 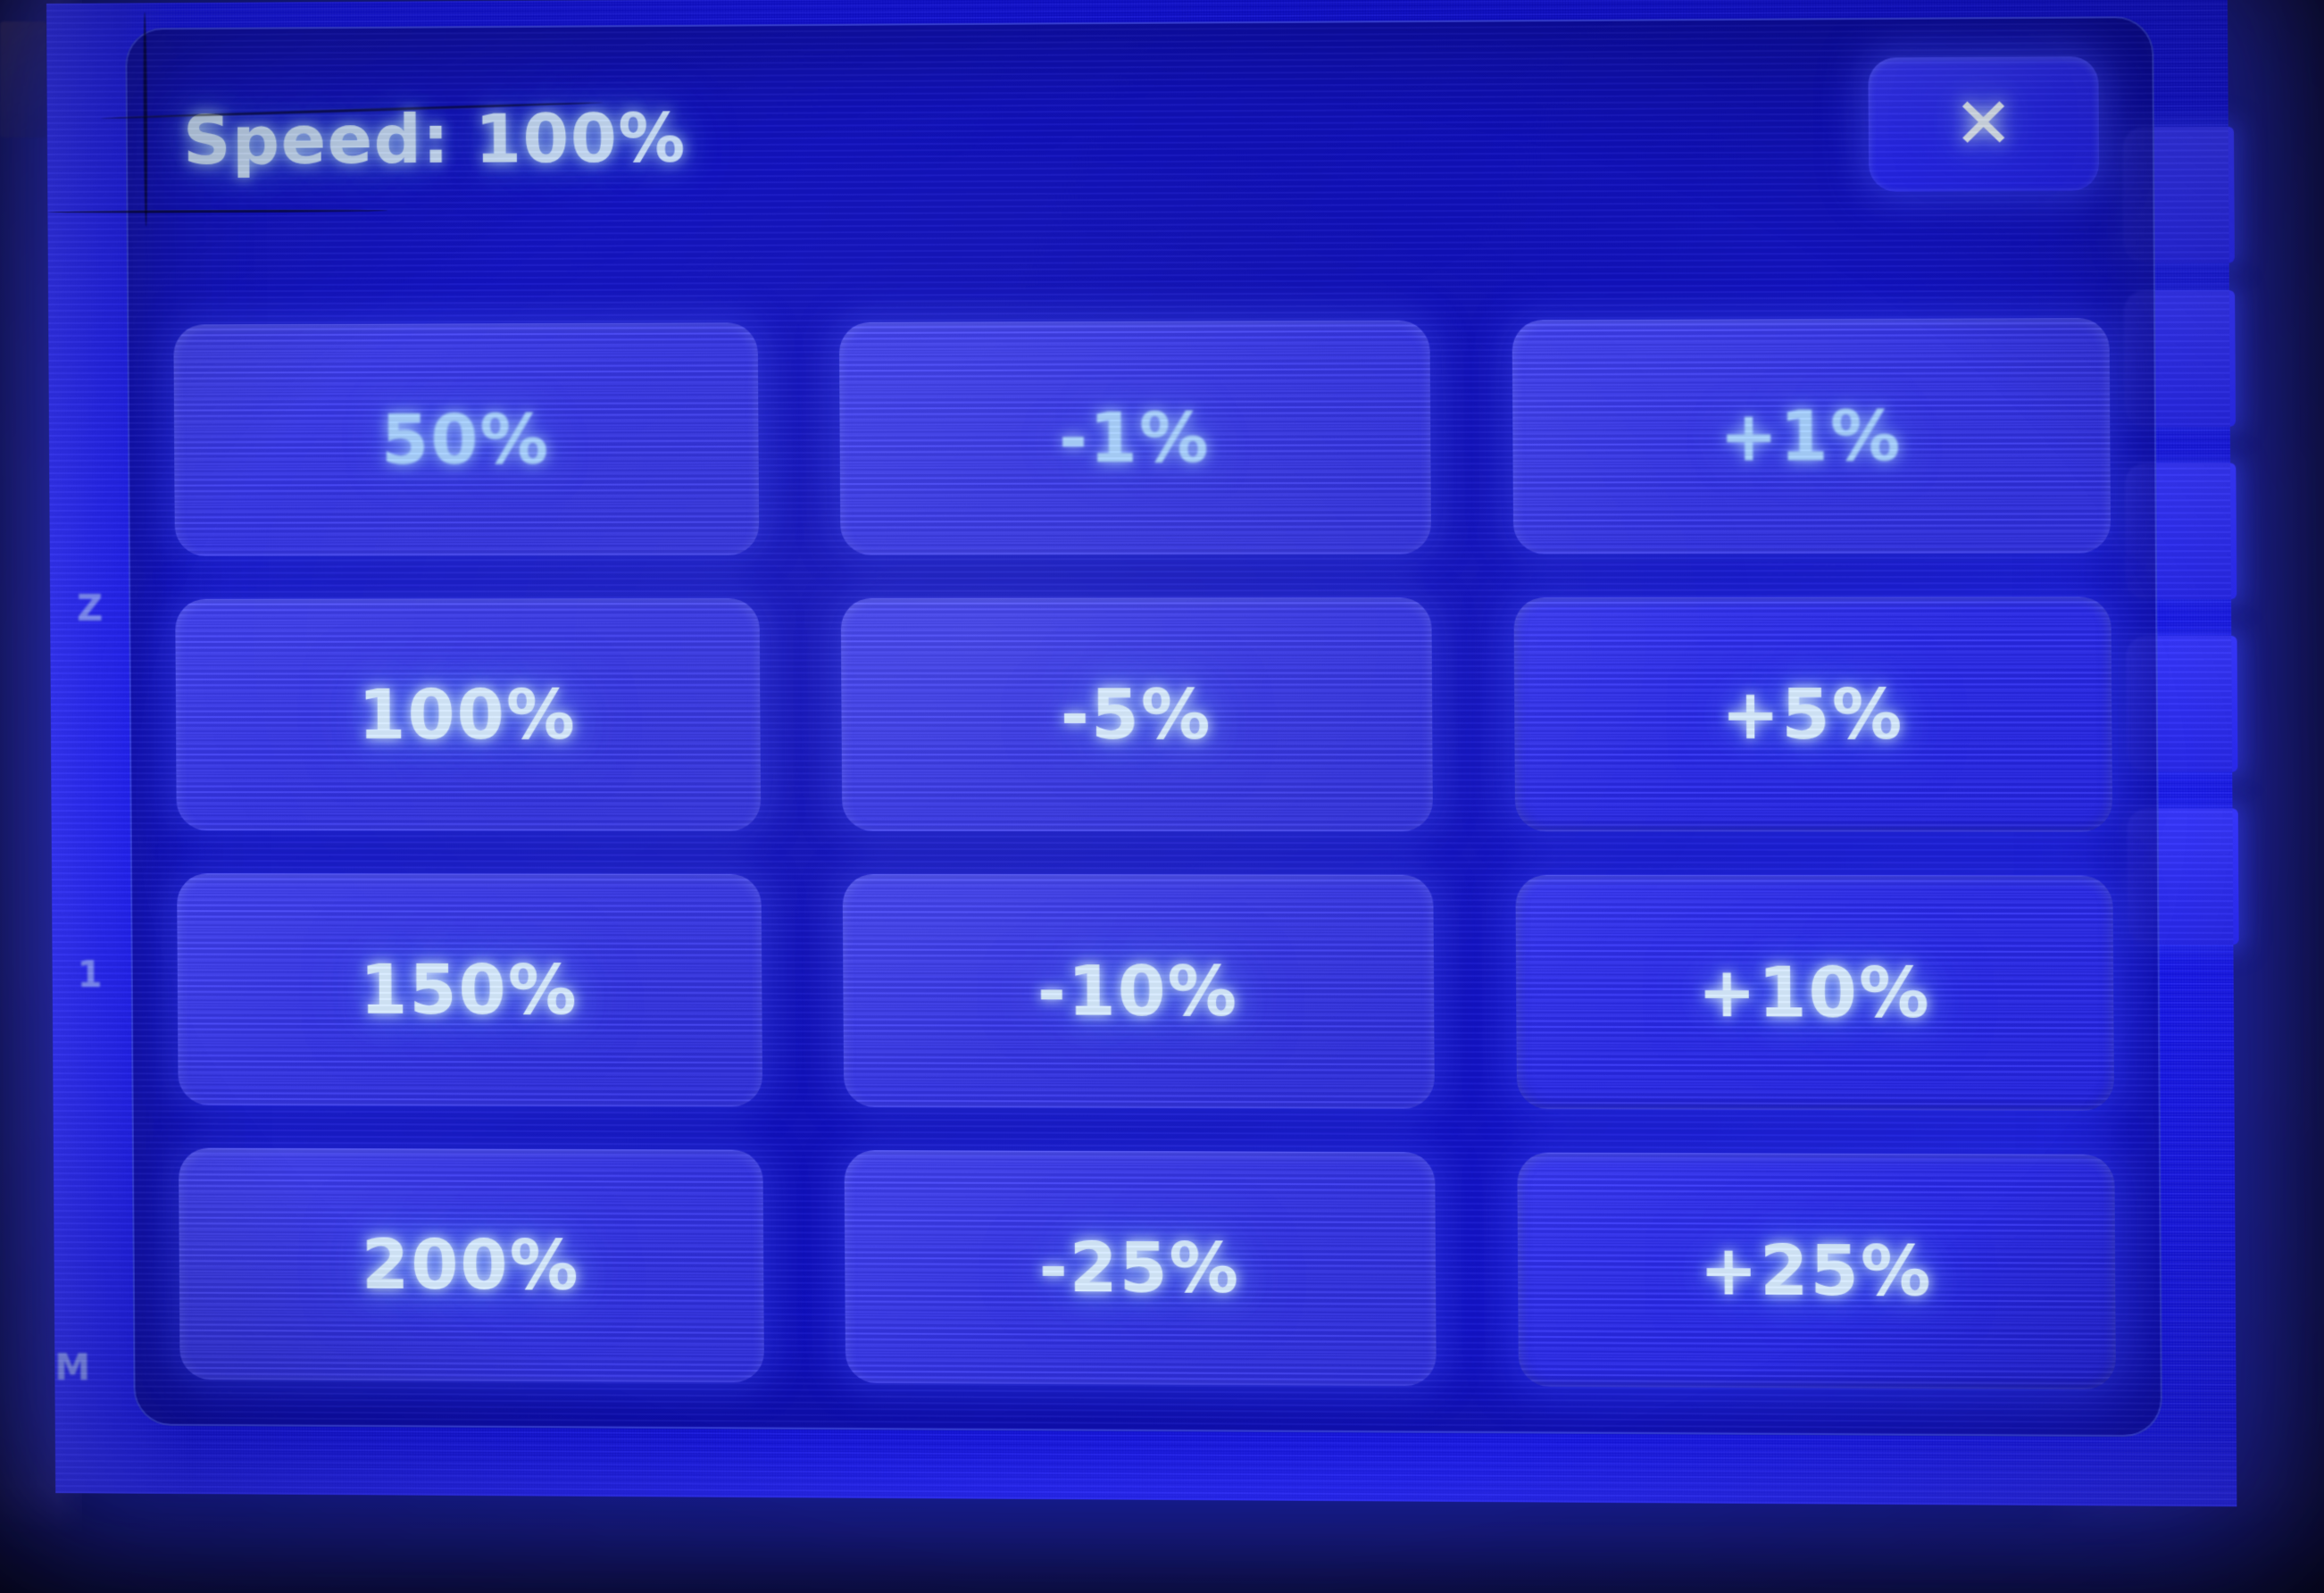 What do you see at coordinates (23, 79) in the screenshot?
I see `bezel-corner-detail` at bounding box center [23, 79].